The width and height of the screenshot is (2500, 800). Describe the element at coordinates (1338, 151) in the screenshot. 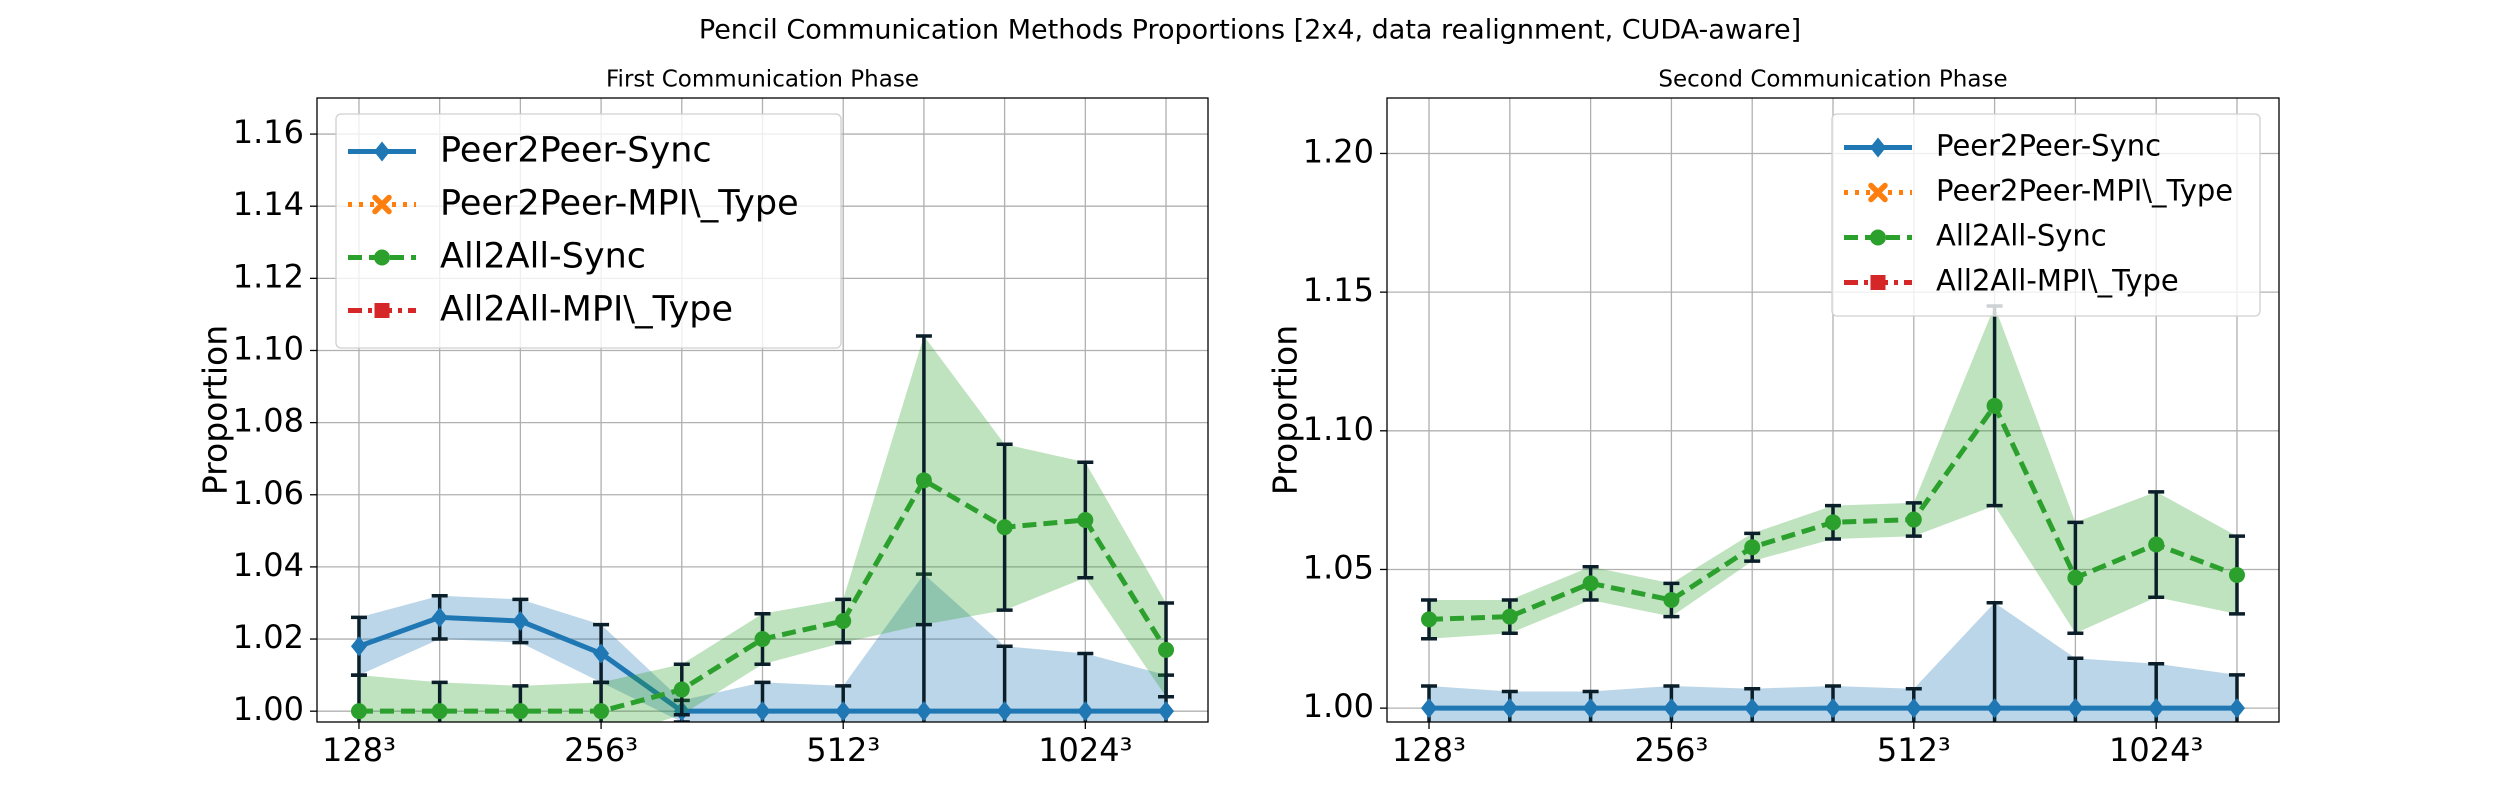

I see `y-tick-label: 1.20` at that location.